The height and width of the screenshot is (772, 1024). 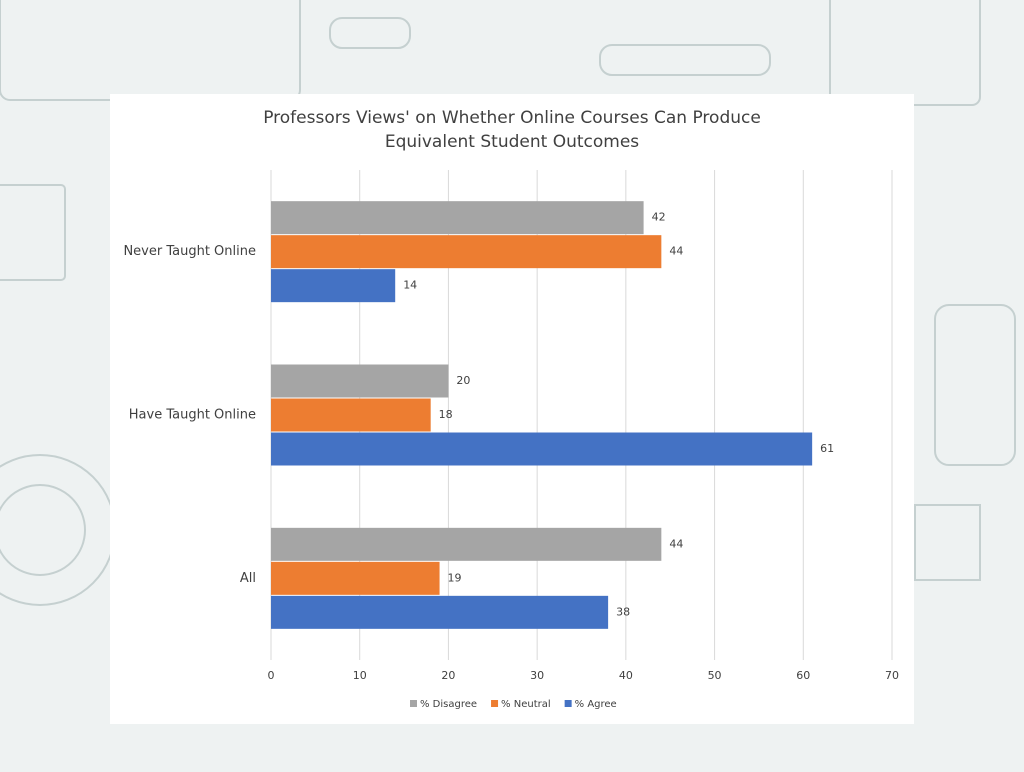 What do you see at coordinates (827, 448) in the screenshot?
I see `data-label: 61` at bounding box center [827, 448].